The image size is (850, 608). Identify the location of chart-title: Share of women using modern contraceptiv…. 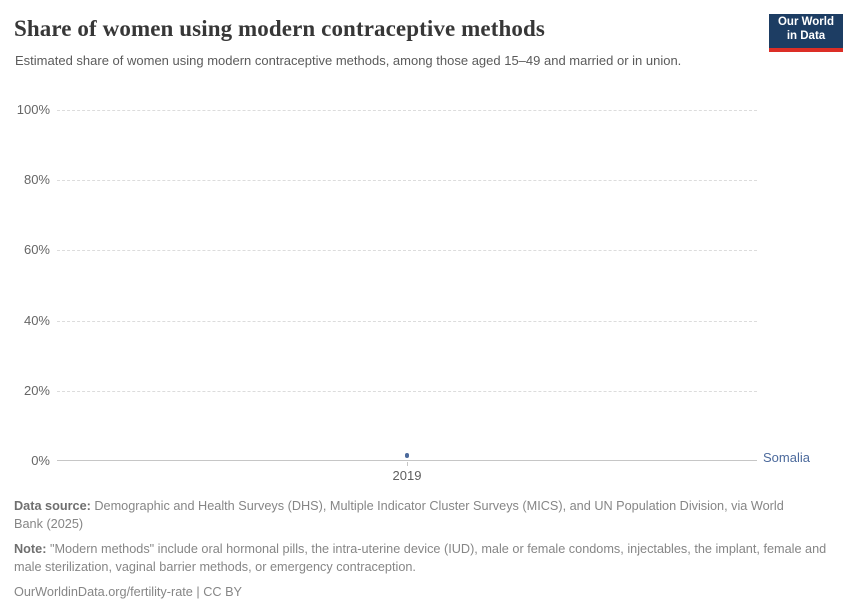
(279, 28).